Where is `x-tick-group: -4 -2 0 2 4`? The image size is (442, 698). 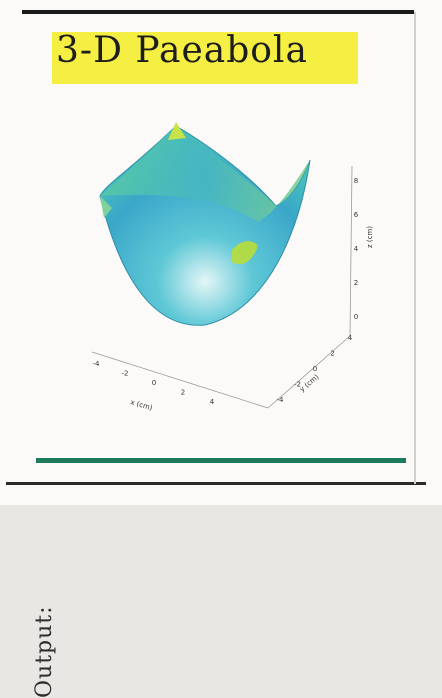
x-tick-group: -4 -2 0 2 4 is located at coordinates (154, 383).